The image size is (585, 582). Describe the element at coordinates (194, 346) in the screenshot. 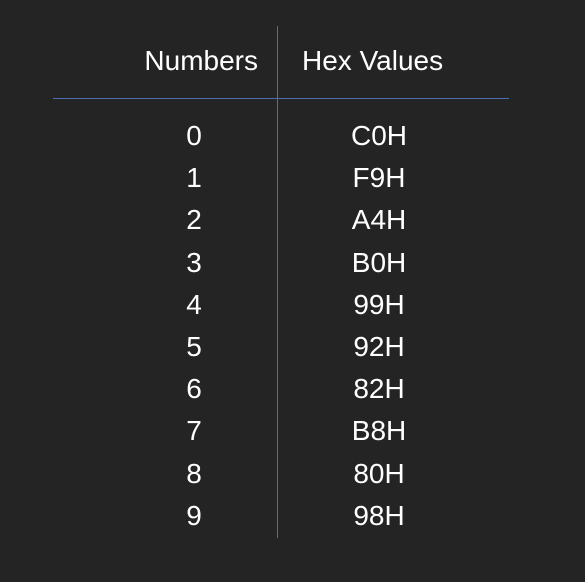

I see `number-cell: 5` at that location.